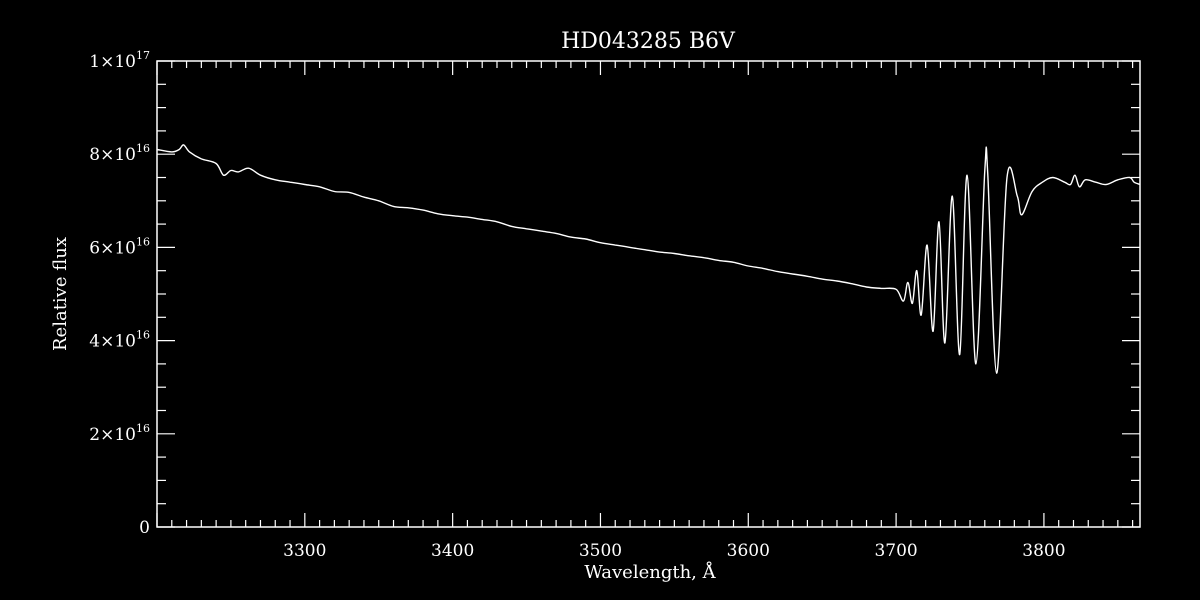 This screenshot has height=600, width=1200. What do you see at coordinates (119, 340) in the screenshot?
I see `y-tick-label: 4×10¹⁶` at bounding box center [119, 340].